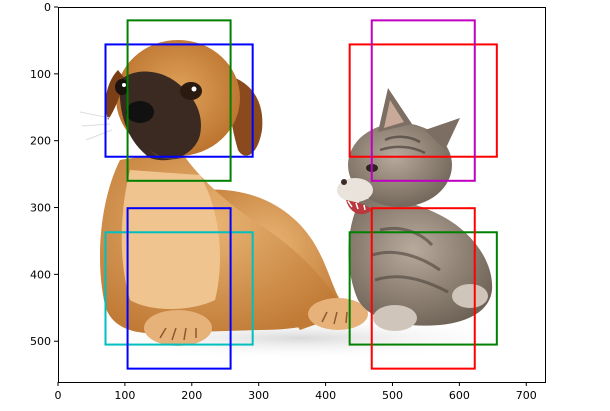 Image resolution: width=610 pixels, height=411 pixels. I want to click on y-tick-label: 300, so click(40, 208).